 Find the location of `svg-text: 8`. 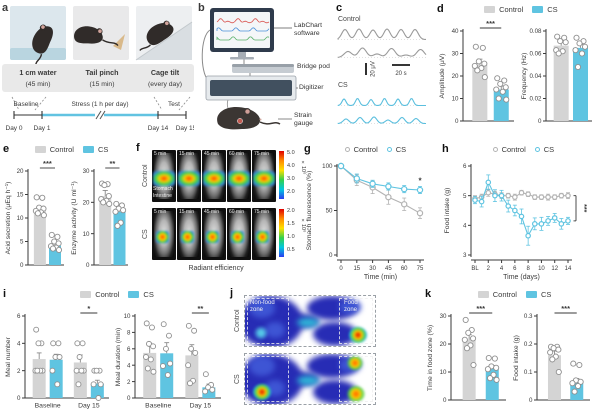

svg-text: 8 is located at coordinates (129, 333).